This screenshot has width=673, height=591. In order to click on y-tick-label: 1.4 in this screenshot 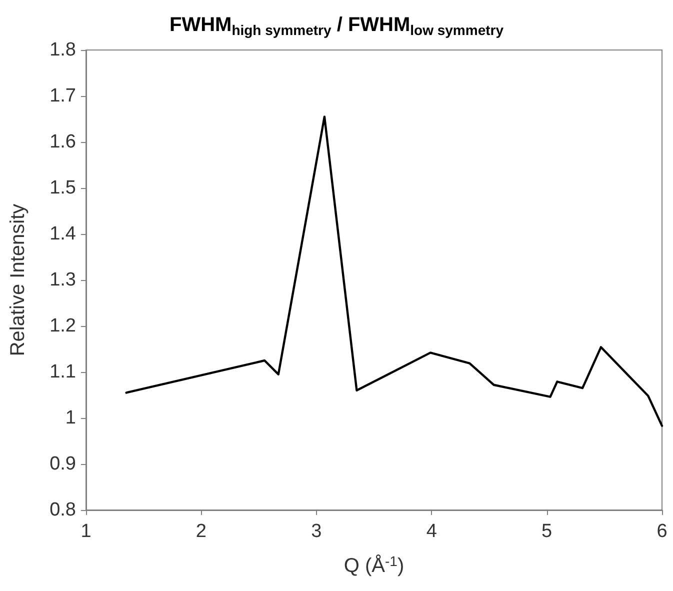, I will do `click(63, 234)`.